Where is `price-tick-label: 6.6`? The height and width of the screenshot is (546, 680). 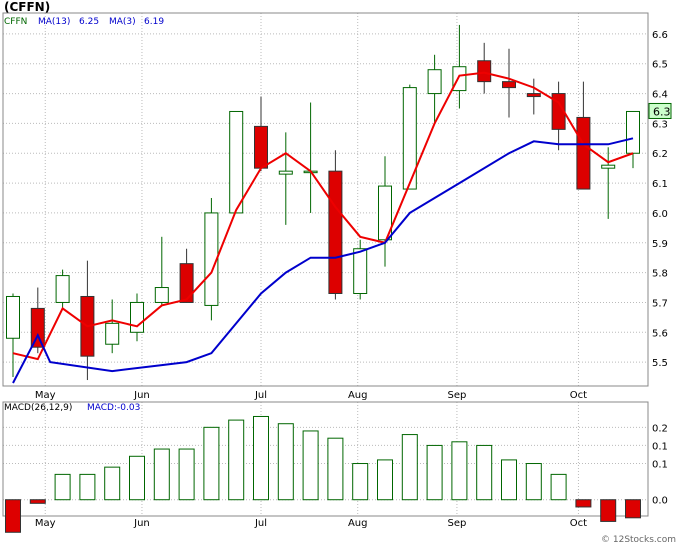
price-tick-label: 6.6 is located at coordinates (660, 35).